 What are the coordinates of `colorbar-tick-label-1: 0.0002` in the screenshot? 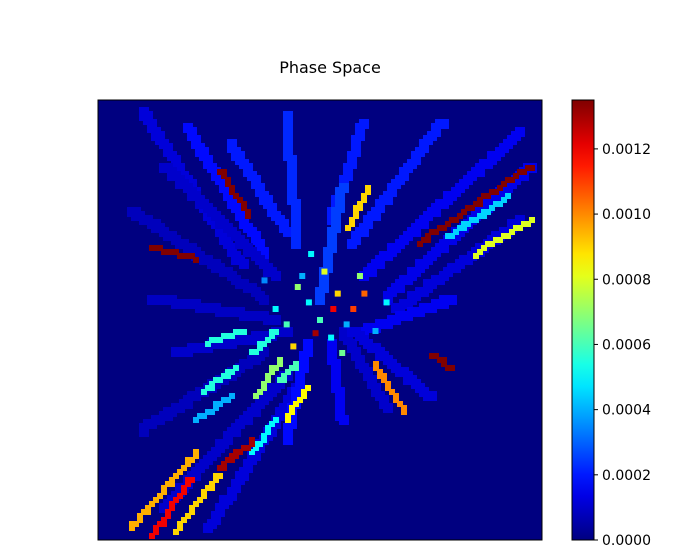 It's located at (626, 476).